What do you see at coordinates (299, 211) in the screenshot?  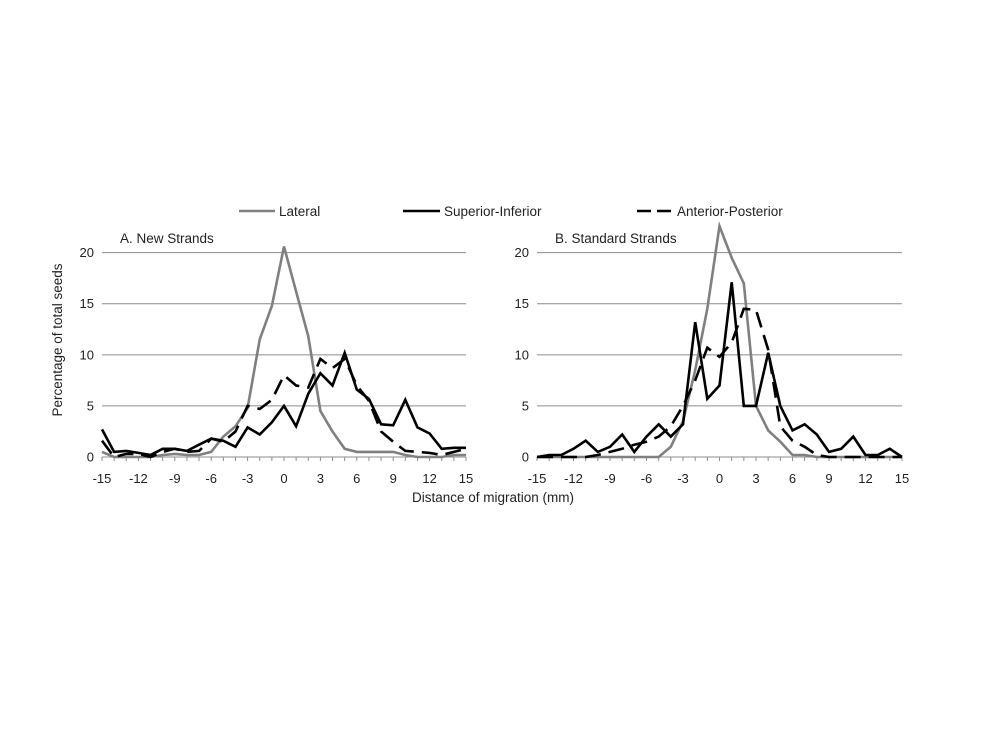 I see `legend-label: Lateral` at bounding box center [299, 211].